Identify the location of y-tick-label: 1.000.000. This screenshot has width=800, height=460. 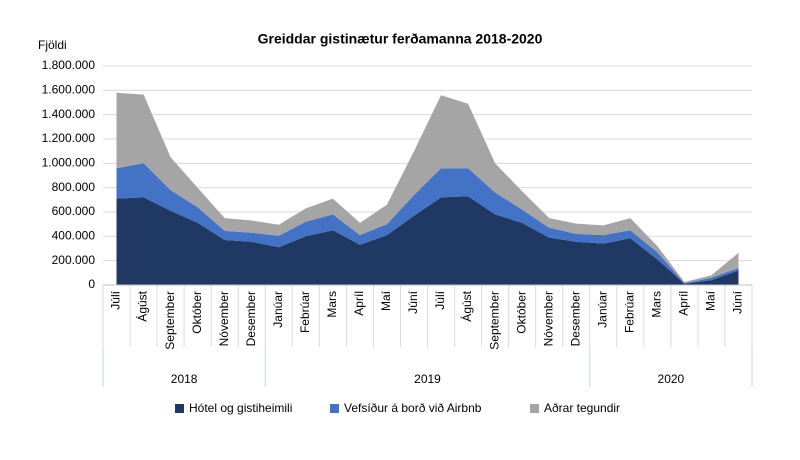
(69, 163).